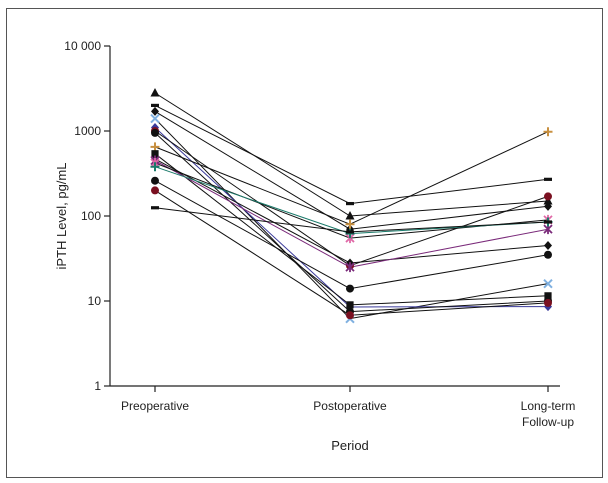  Describe the element at coordinates (95, 301) in the screenshot. I see `y-tick-label: 10` at that location.